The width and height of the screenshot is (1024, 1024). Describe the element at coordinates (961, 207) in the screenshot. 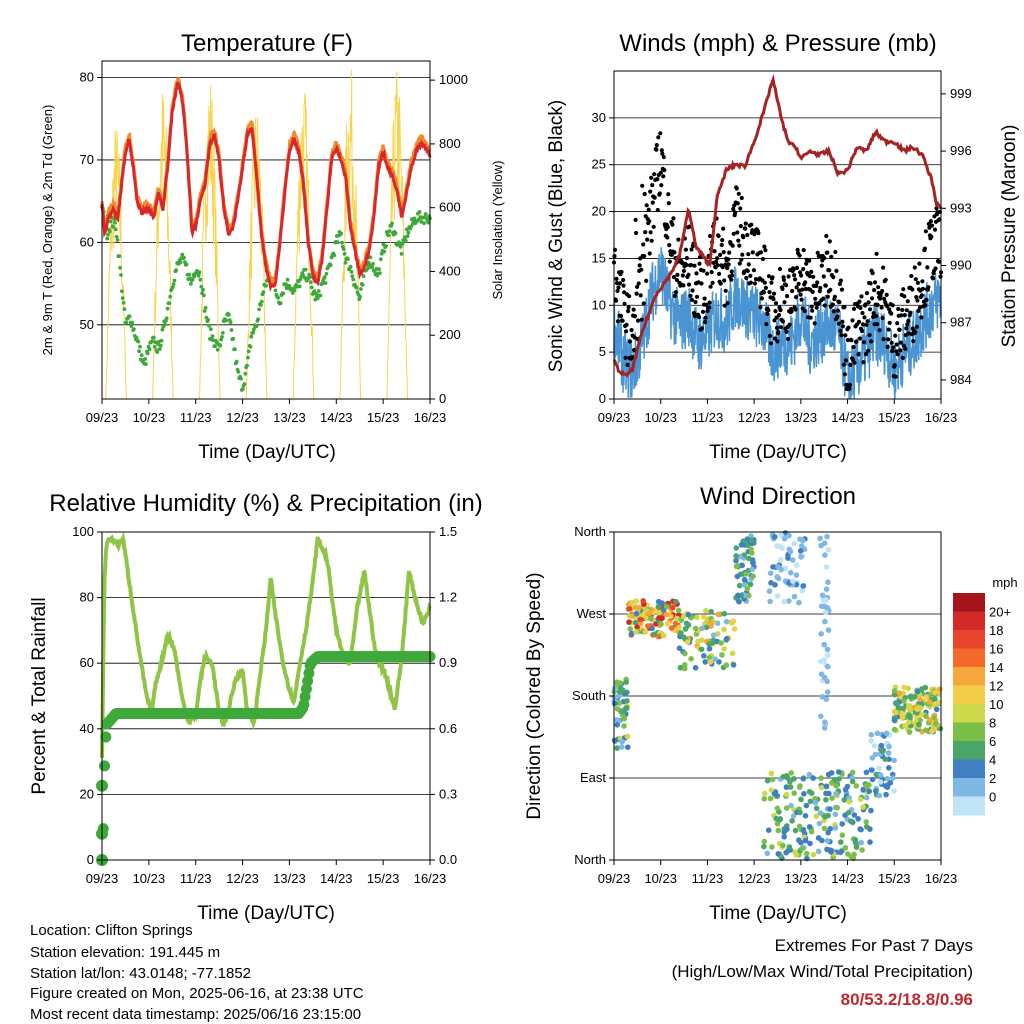

I see `y-right-tick-label: 993` at that location.